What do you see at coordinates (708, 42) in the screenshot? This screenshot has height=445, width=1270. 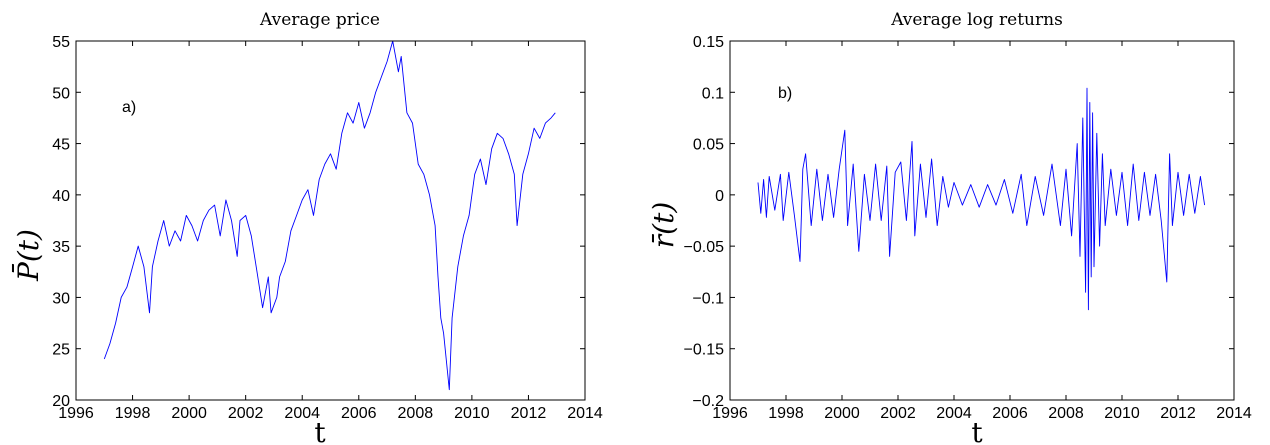 I see `y-tick-label: 0.15` at bounding box center [708, 42].